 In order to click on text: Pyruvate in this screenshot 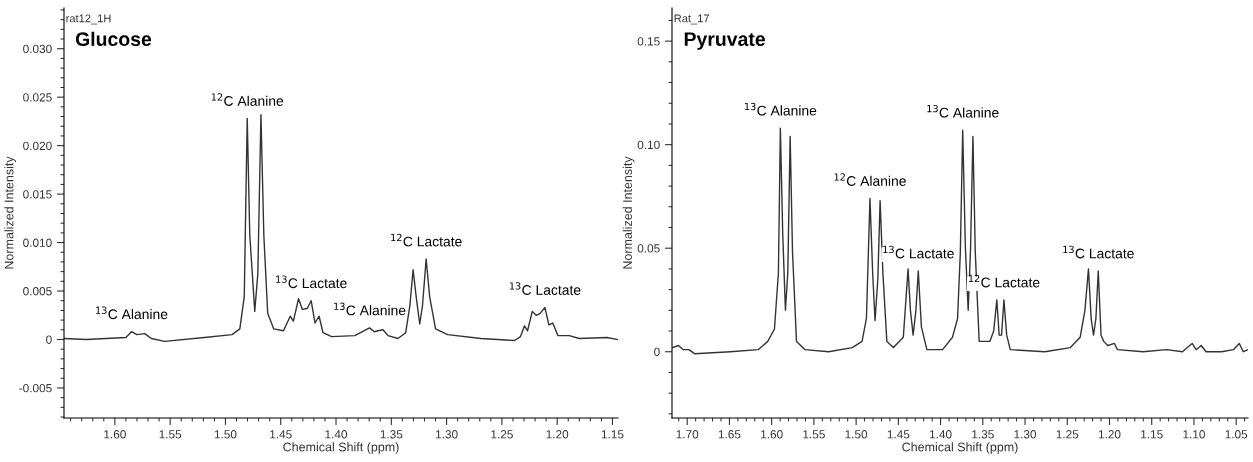, I will do `click(724, 41)`.